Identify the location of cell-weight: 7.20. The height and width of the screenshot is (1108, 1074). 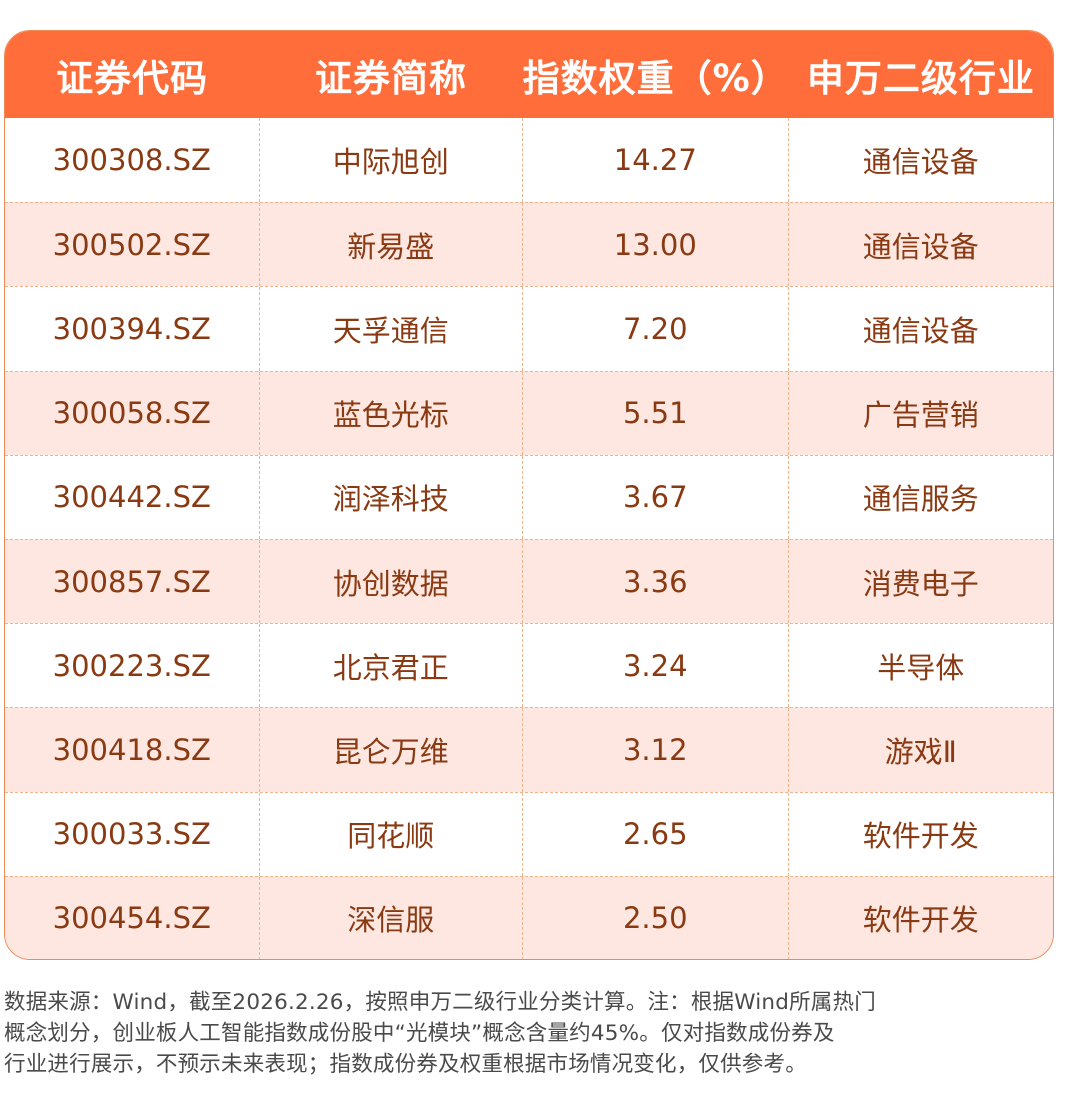
(656, 329).